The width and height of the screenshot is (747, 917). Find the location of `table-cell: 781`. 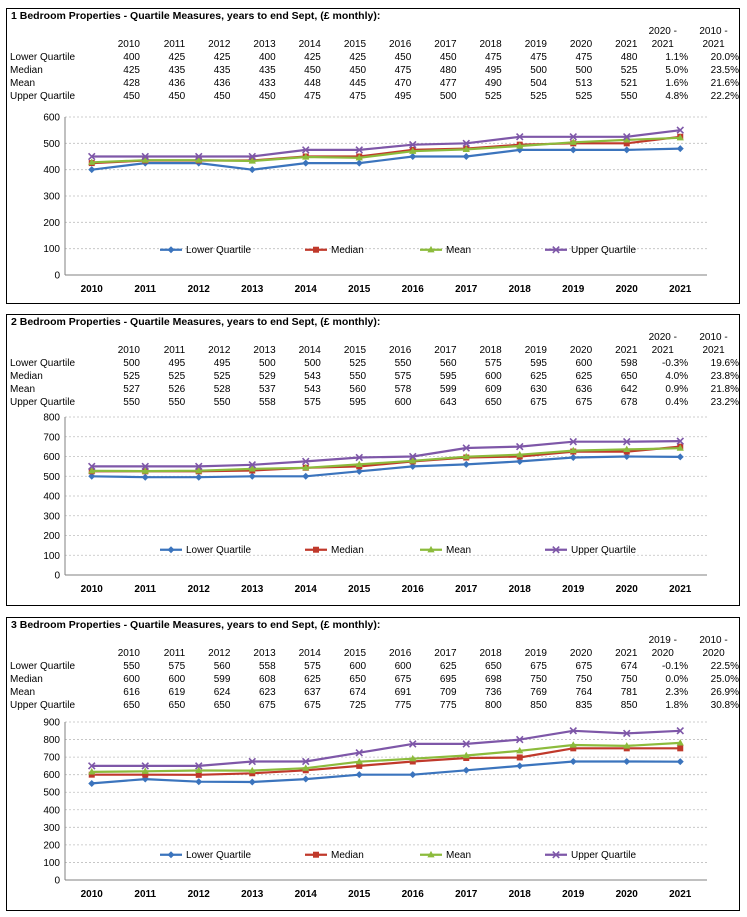

table-cell: 781 is located at coordinates (629, 692).